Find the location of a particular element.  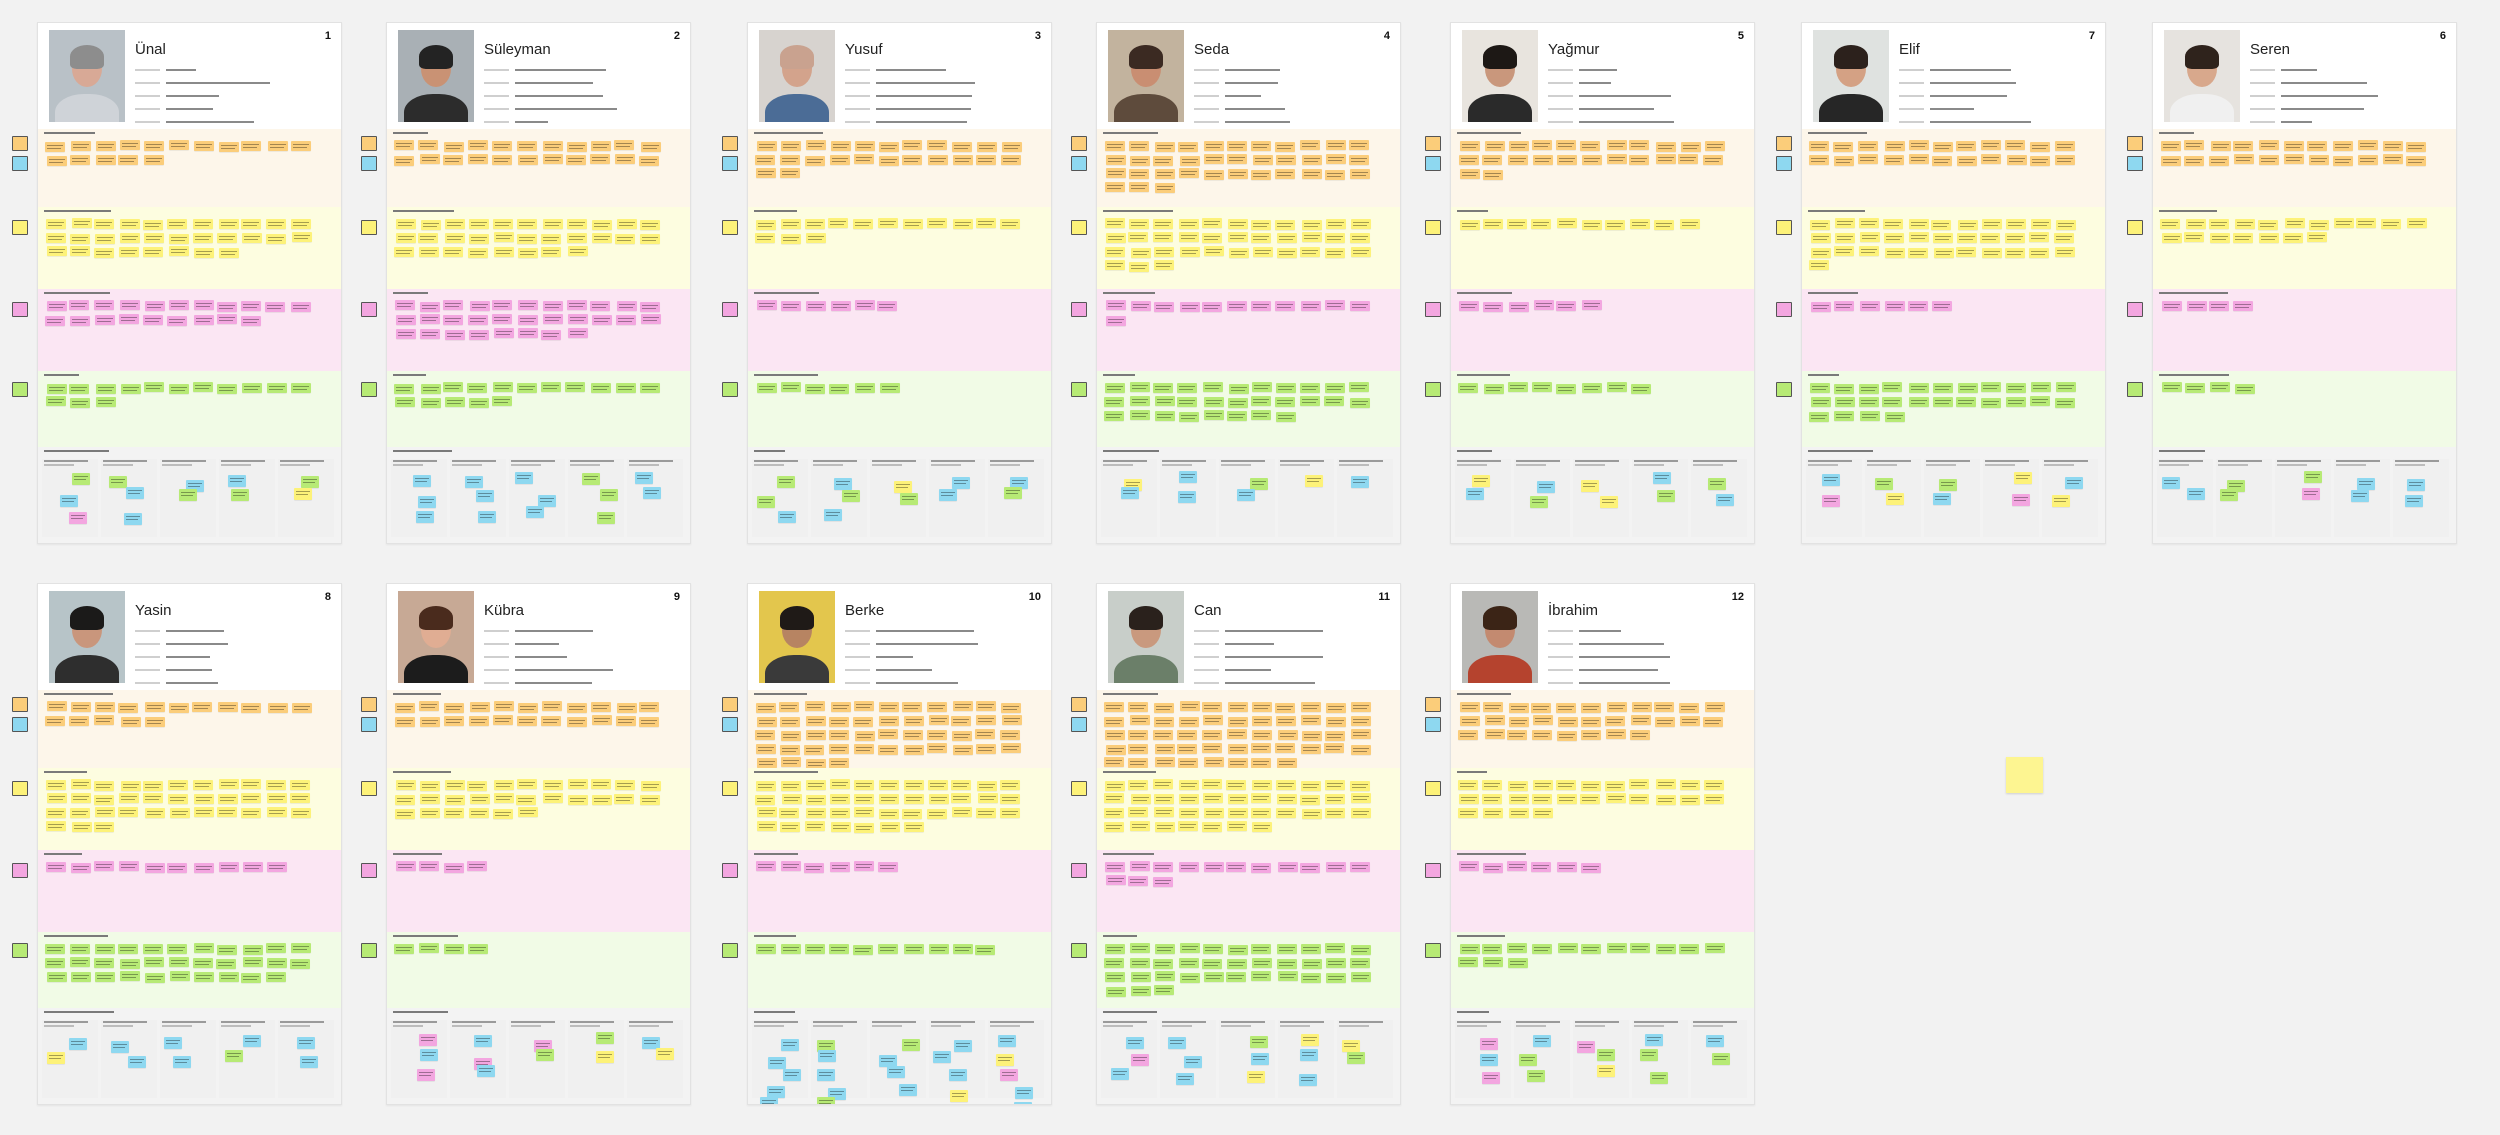

persona-board: 10 Berke is located at coordinates (899, 844).